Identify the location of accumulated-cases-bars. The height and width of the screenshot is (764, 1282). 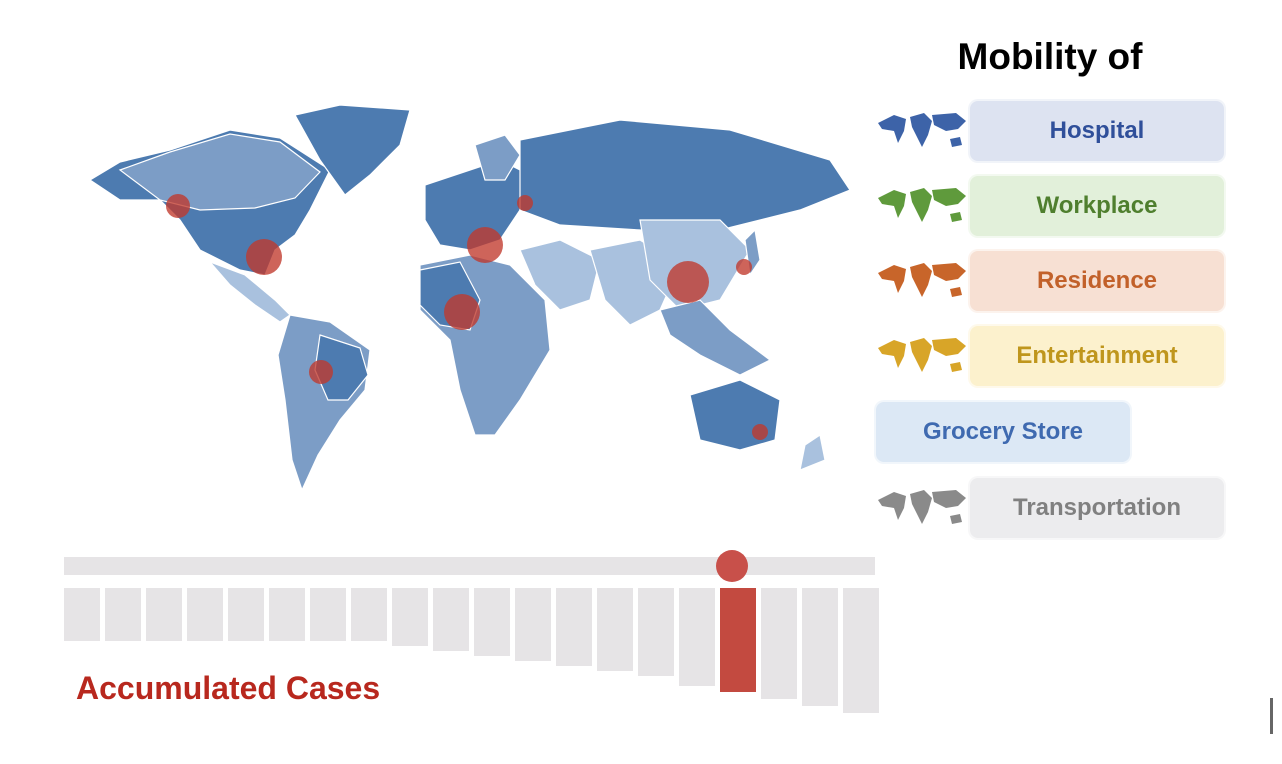
(471, 650).